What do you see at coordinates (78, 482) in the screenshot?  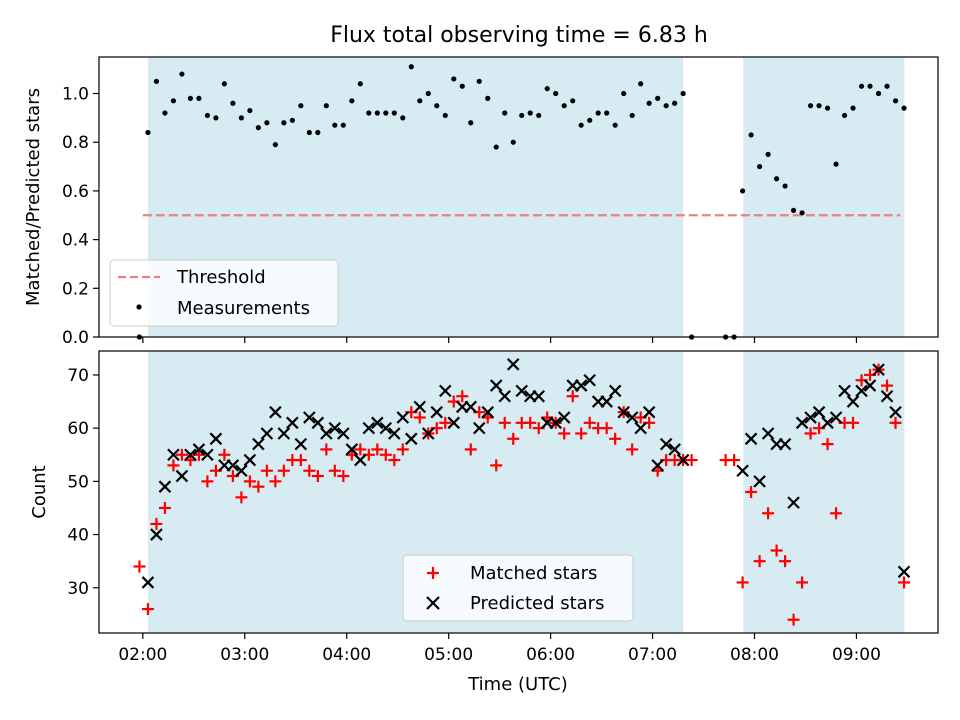 I see `bottom-y-tick-label: 50` at bounding box center [78, 482].